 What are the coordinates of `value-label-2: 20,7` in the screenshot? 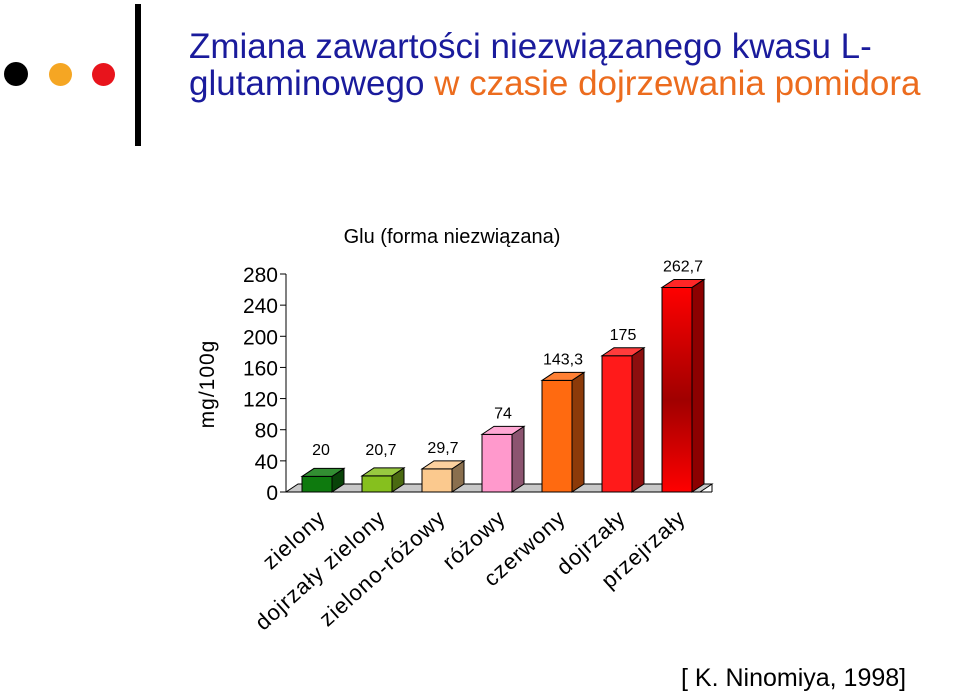 It's located at (380, 450).